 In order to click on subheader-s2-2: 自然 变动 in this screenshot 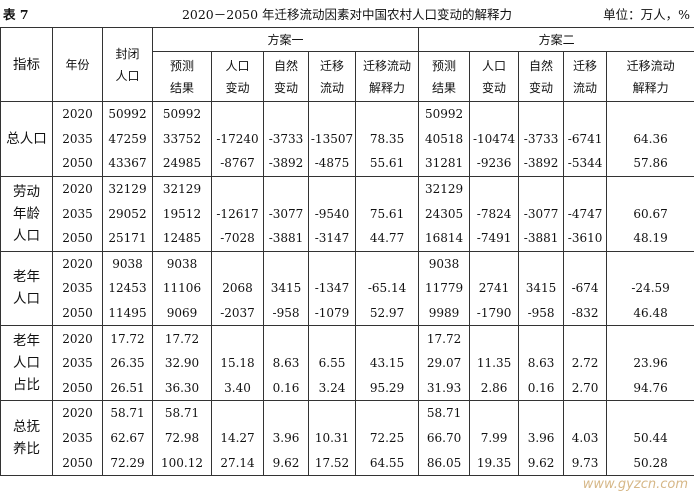, I will do `click(541, 76)`.